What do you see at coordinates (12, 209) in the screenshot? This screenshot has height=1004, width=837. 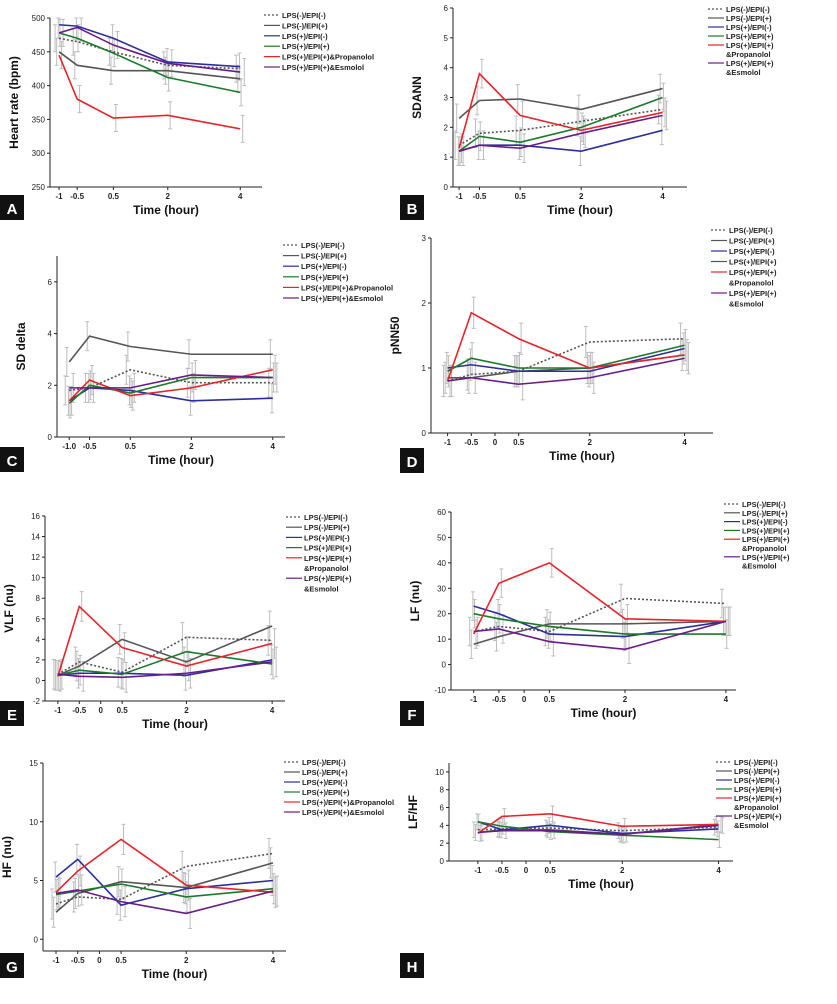 I see `panel-label: A` at bounding box center [12, 209].